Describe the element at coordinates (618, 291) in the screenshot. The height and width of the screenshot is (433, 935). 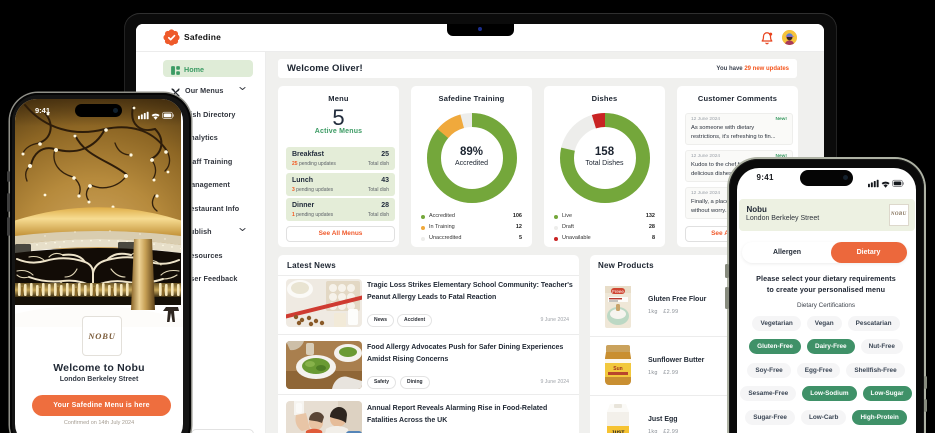
I see `svg-text: Freee` at that location.